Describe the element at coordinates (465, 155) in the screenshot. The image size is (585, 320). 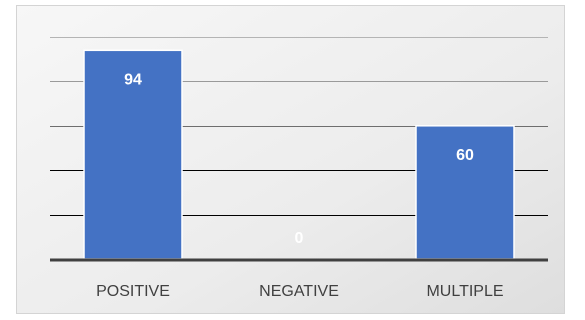
I see `data-label-multiple: 60` at that location.